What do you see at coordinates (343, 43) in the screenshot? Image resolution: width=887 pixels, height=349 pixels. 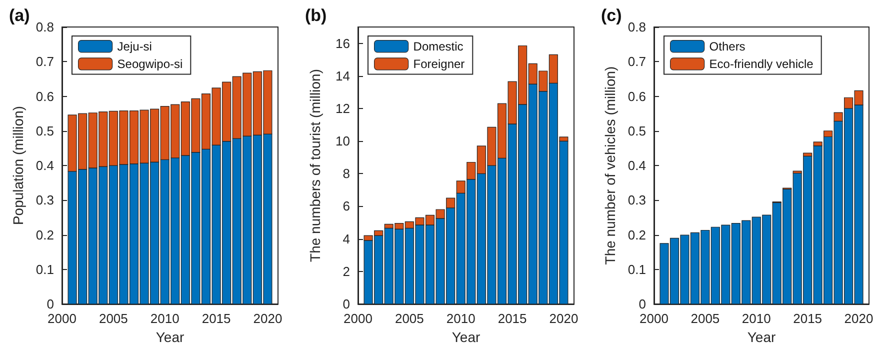 I see `y-tick-label: 16` at bounding box center [343, 43].